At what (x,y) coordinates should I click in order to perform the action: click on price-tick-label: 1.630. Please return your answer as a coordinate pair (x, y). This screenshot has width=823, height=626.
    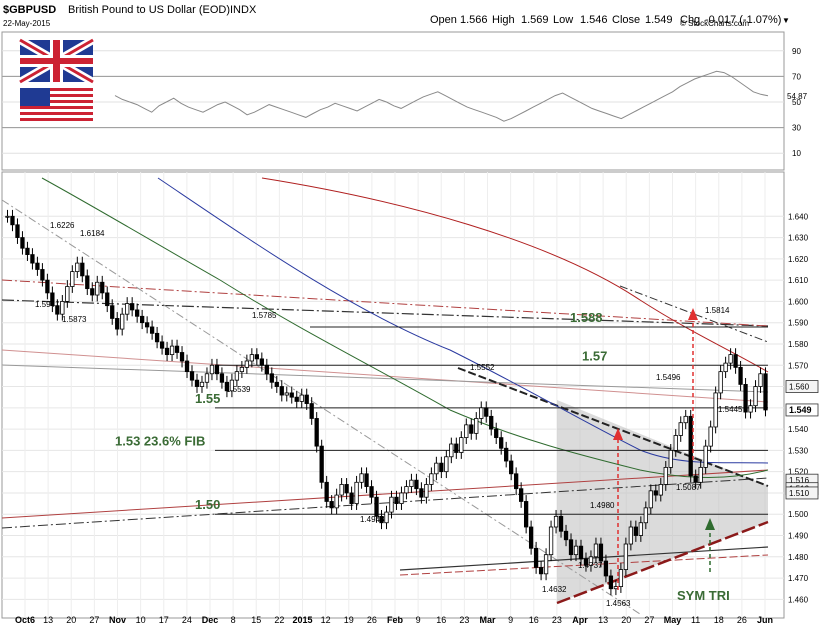
    Looking at the image, I should click on (798, 238).